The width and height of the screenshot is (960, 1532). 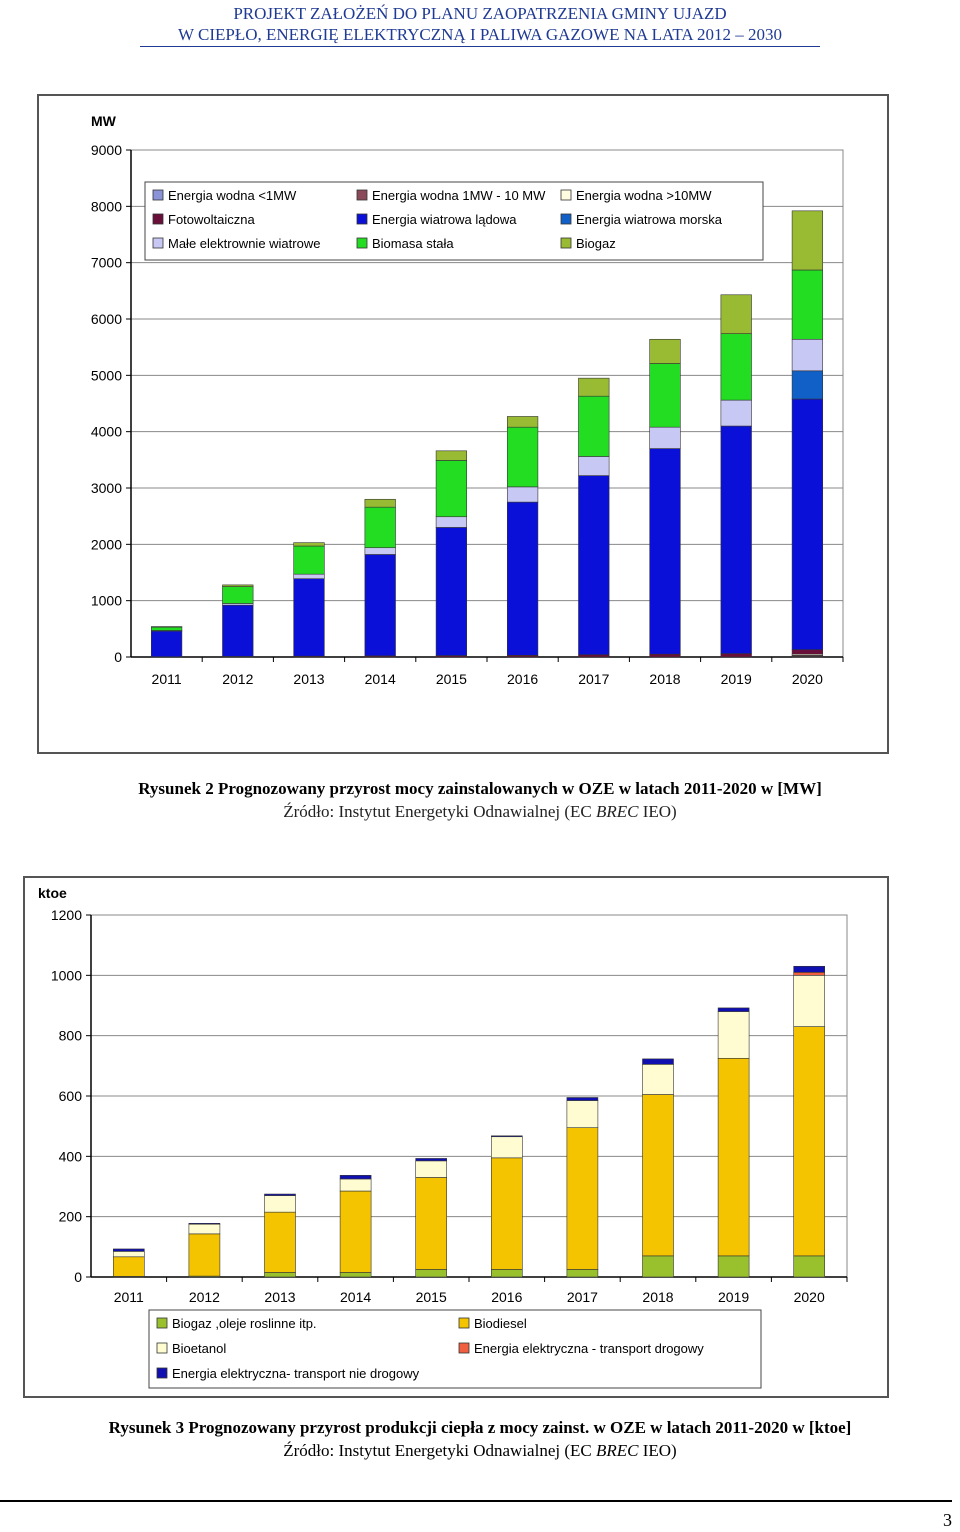 What do you see at coordinates (480, 46) in the screenshot?
I see `header-underline` at bounding box center [480, 46].